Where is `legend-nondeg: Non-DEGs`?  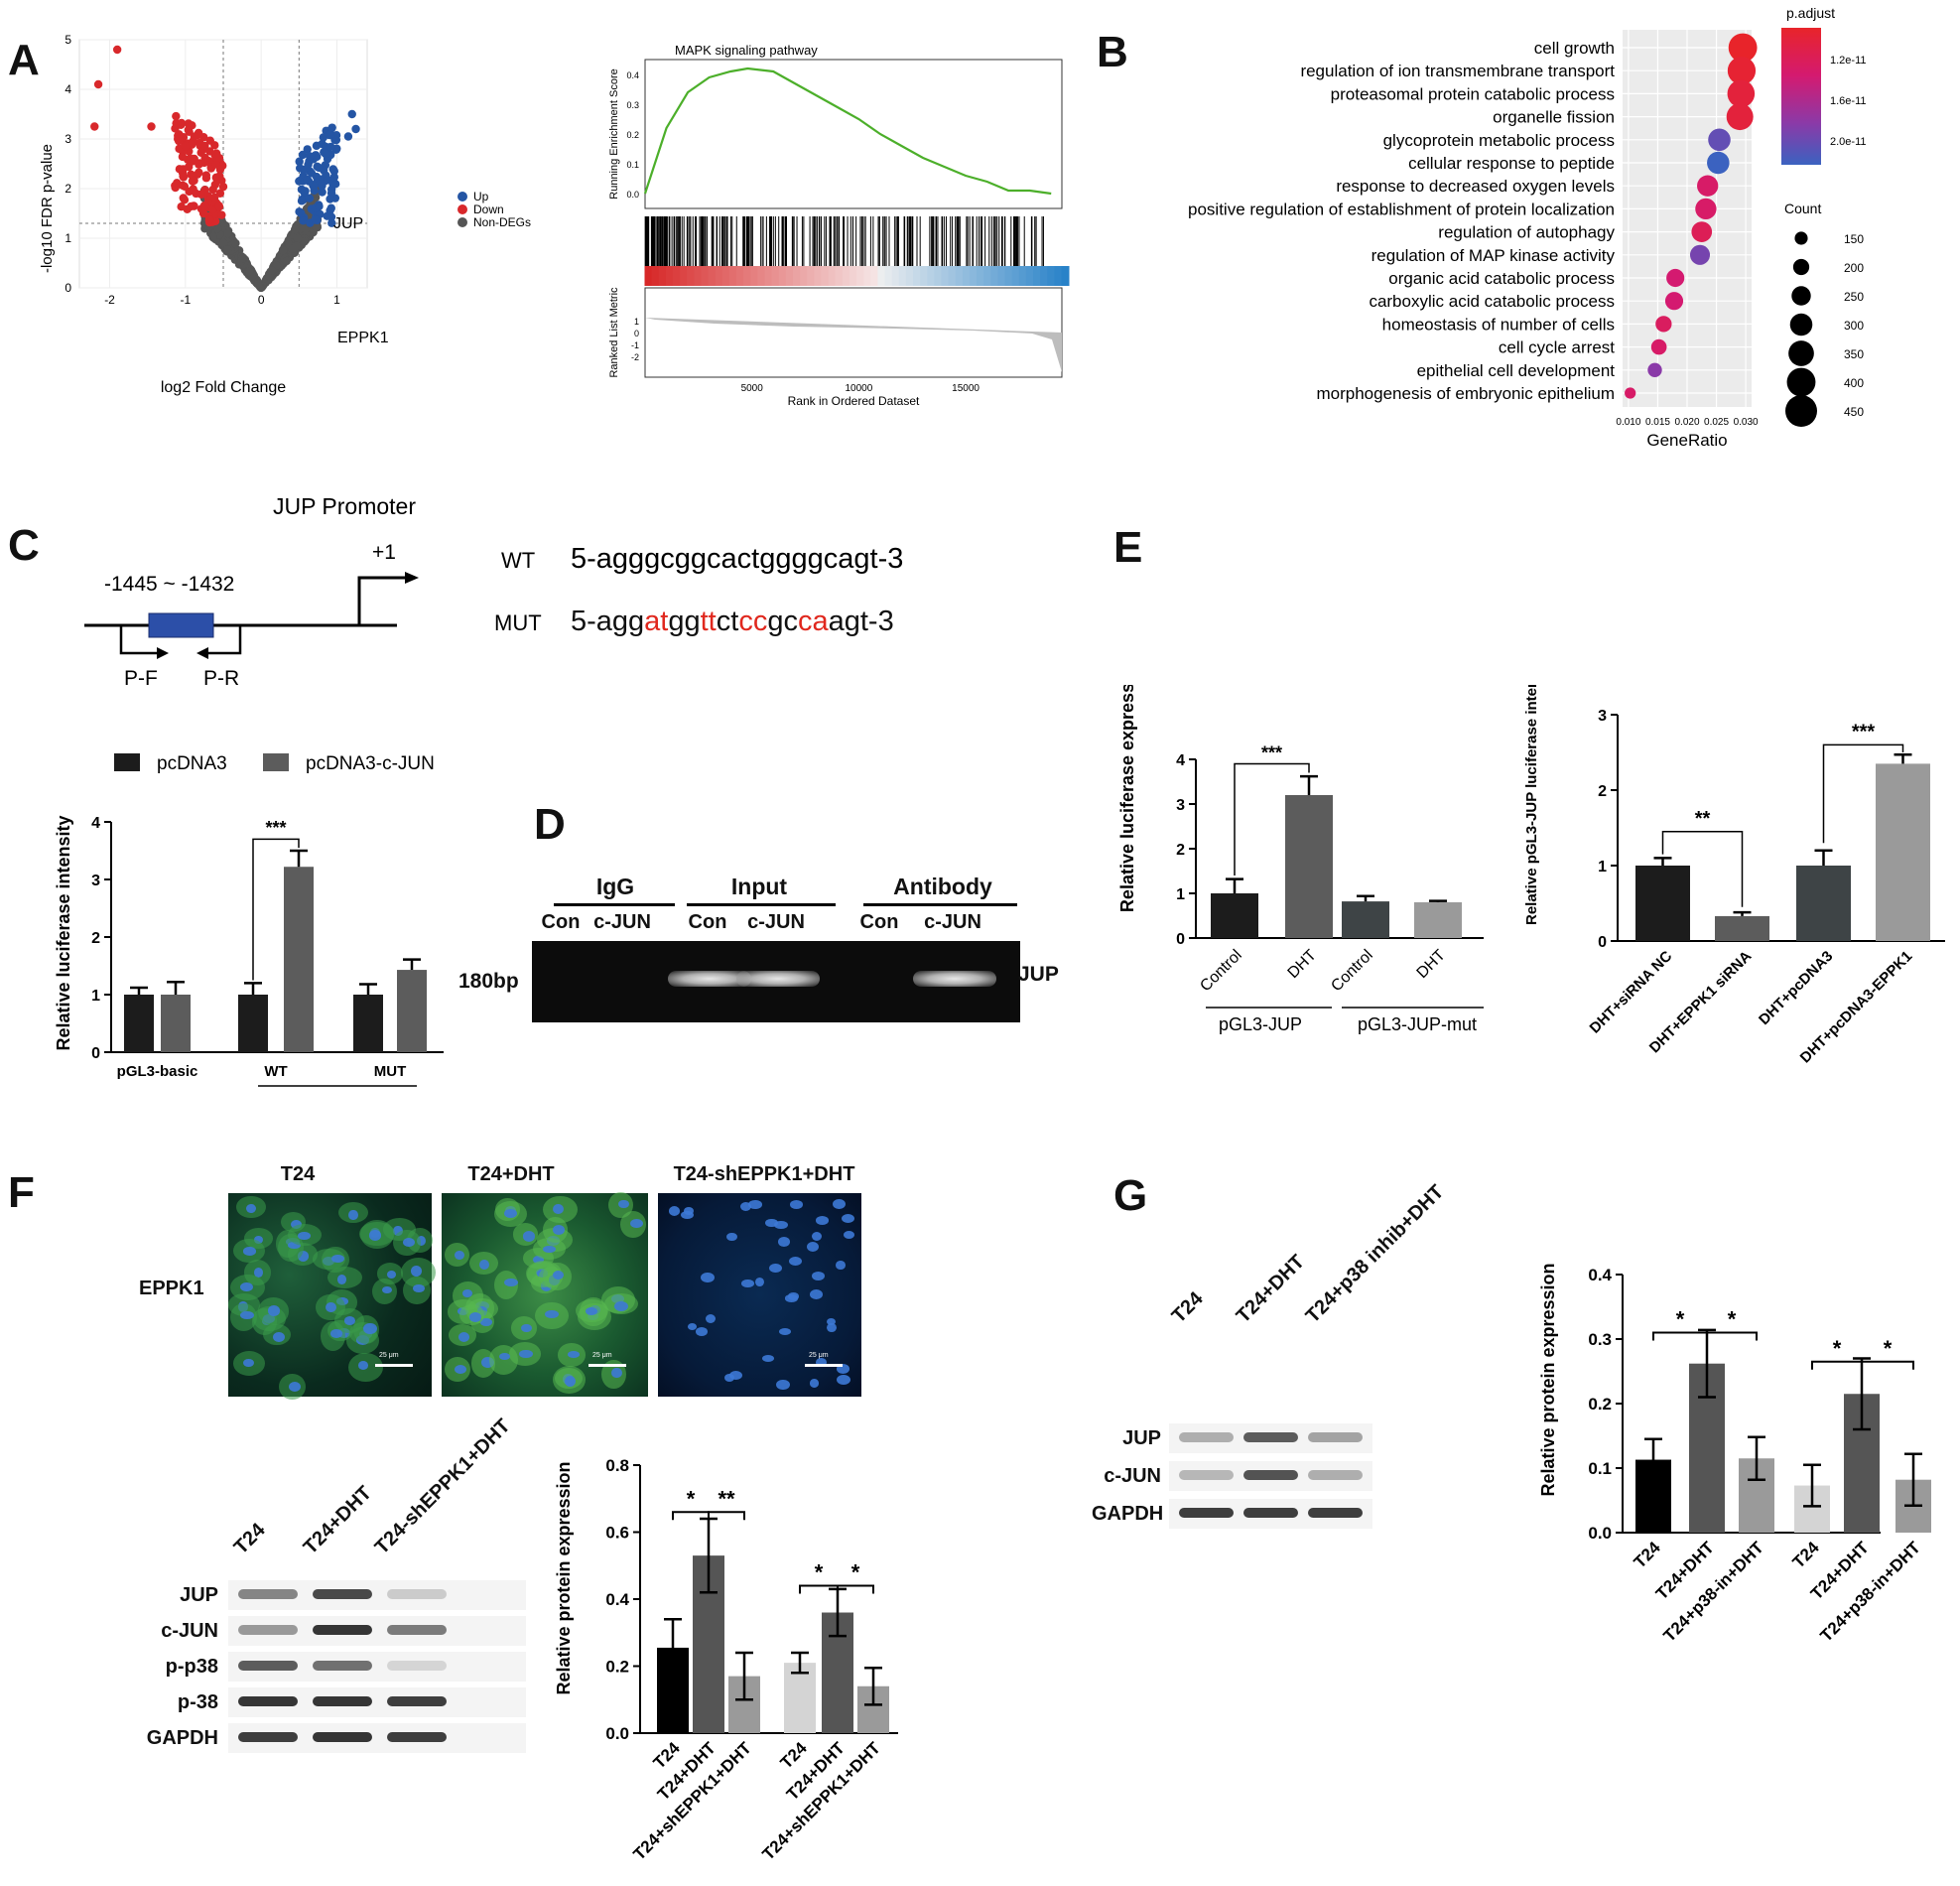 legend-nondeg: Non-DEGs is located at coordinates (502, 222).